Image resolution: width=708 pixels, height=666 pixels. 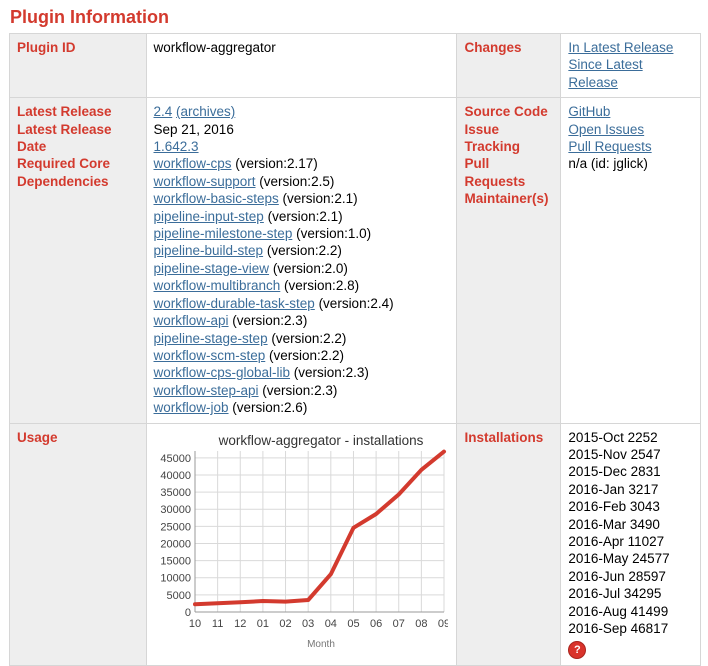 I want to click on dependency-link: workflow-multibranch, so click(x=217, y=286).